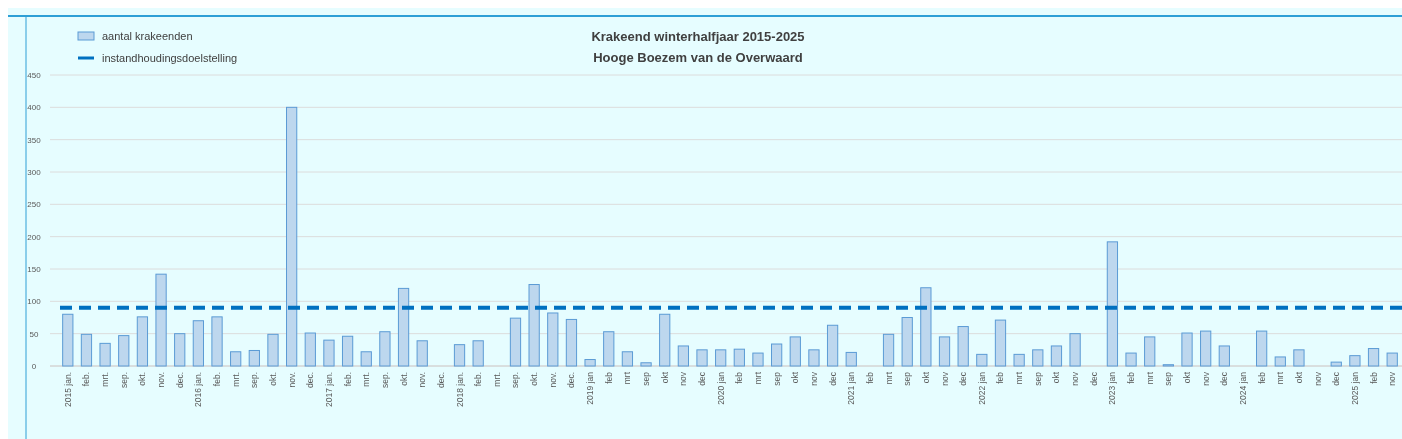  I want to click on legend-label: aantal krakeenden, so click(147, 36).